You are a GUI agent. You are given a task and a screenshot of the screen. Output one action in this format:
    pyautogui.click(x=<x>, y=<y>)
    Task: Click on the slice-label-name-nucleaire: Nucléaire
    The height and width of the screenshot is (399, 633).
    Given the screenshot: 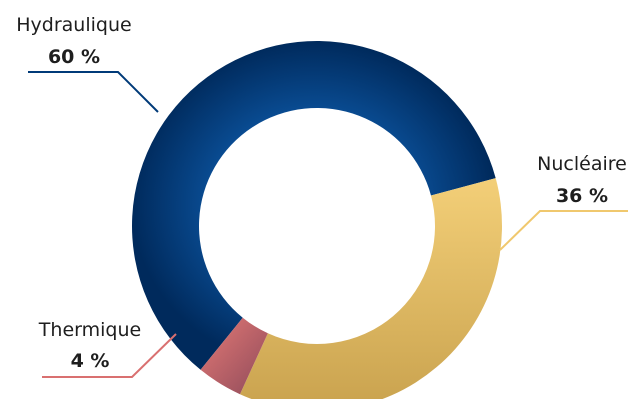 What is the action you would take?
    pyautogui.click(x=582, y=164)
    